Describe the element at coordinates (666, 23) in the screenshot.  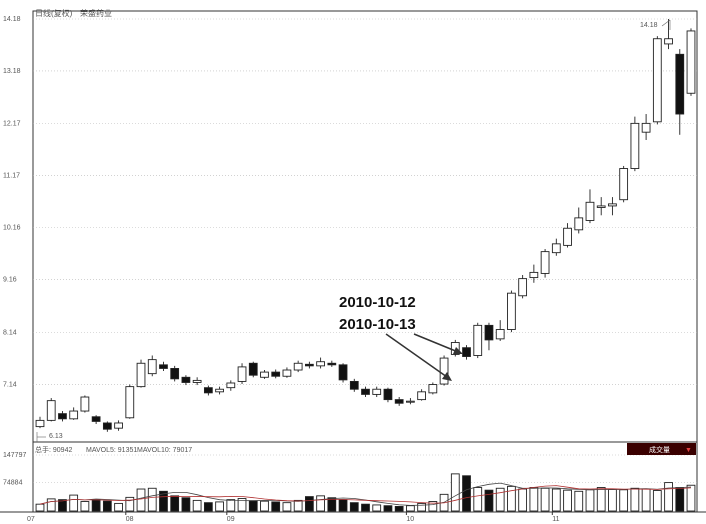
I see `high-pointer` at that location.